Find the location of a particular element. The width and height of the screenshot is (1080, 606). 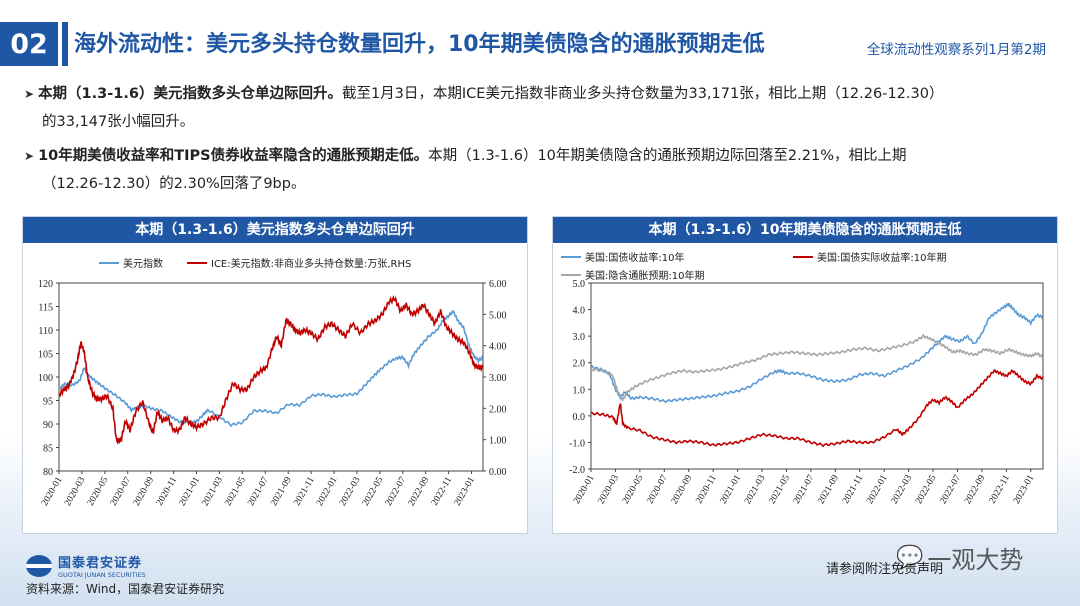

y-tick-label: 85 is located at coordinates (48, 449).